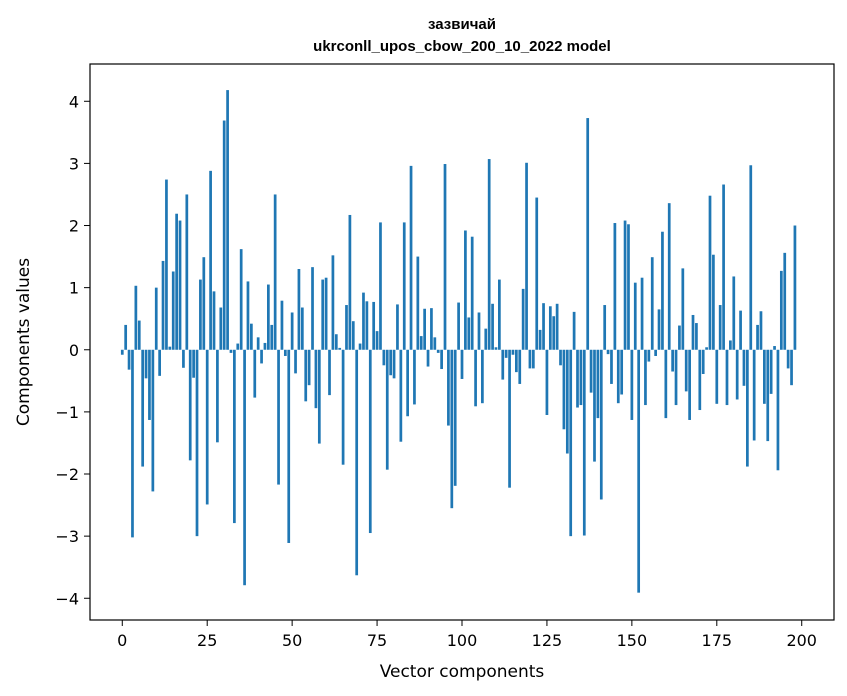 The width and height of the screenshot is (847, 696). Describe the element at coordinates (377, 640) in the screenshot. I see `x-tick-label: 75` at that location.